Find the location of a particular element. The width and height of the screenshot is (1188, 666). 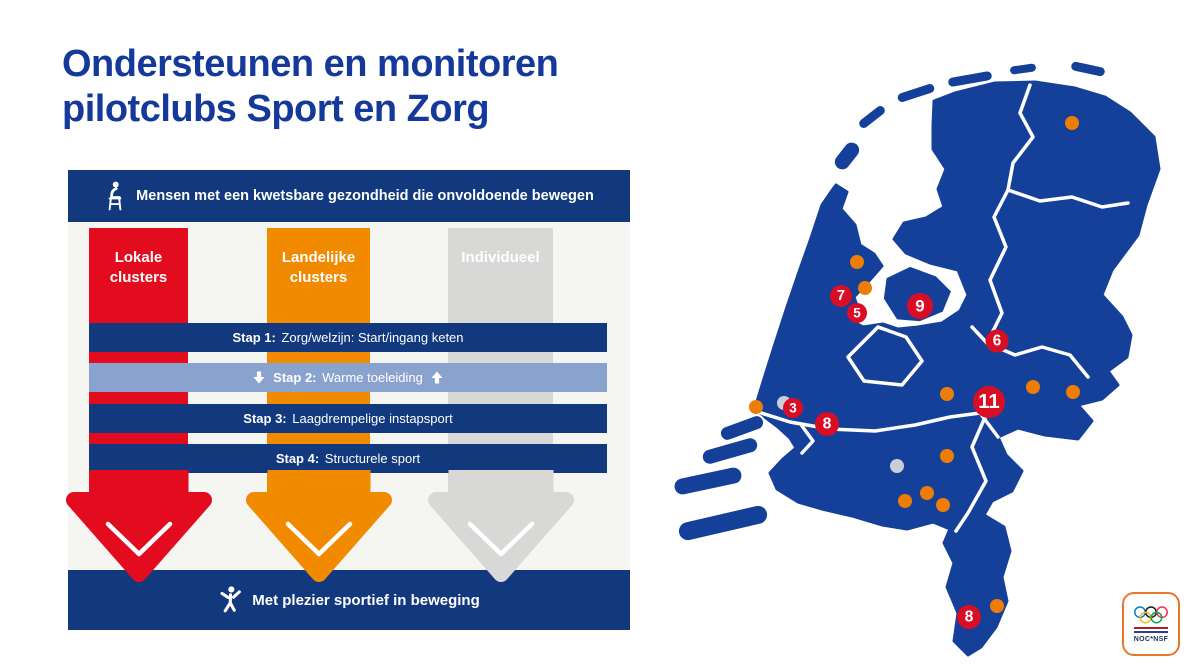

step-label: Stap 2: Warme toeleiding is located at coordinates (348, 377).